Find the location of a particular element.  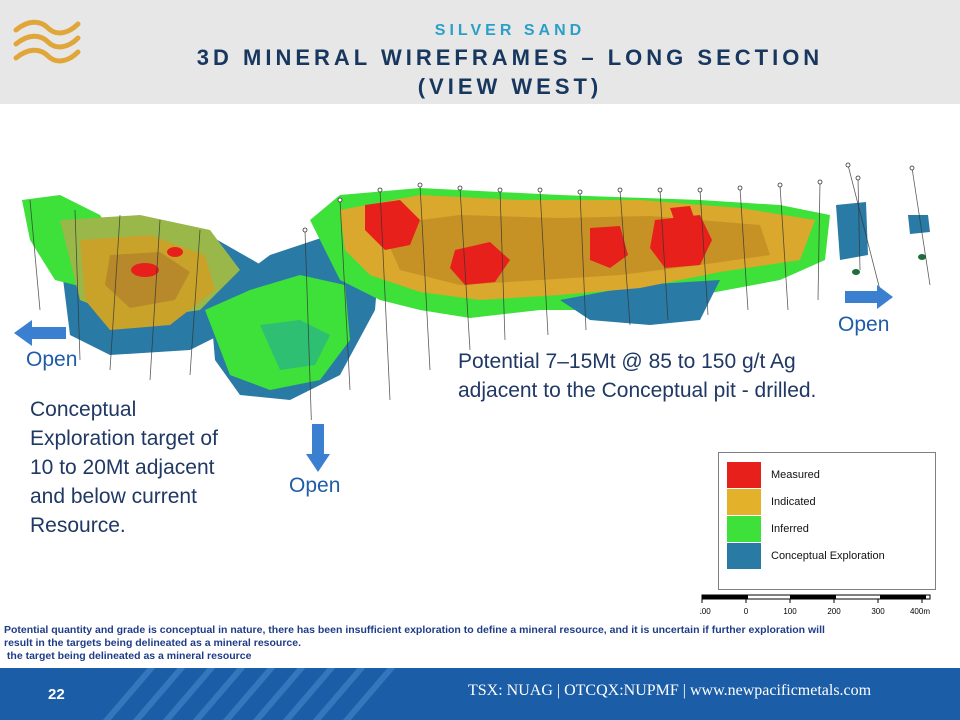

potential-annotation-line-1: Potential 7–15Mt @ 85 to 150 g/t Ag is located at coordinates (627, 361).